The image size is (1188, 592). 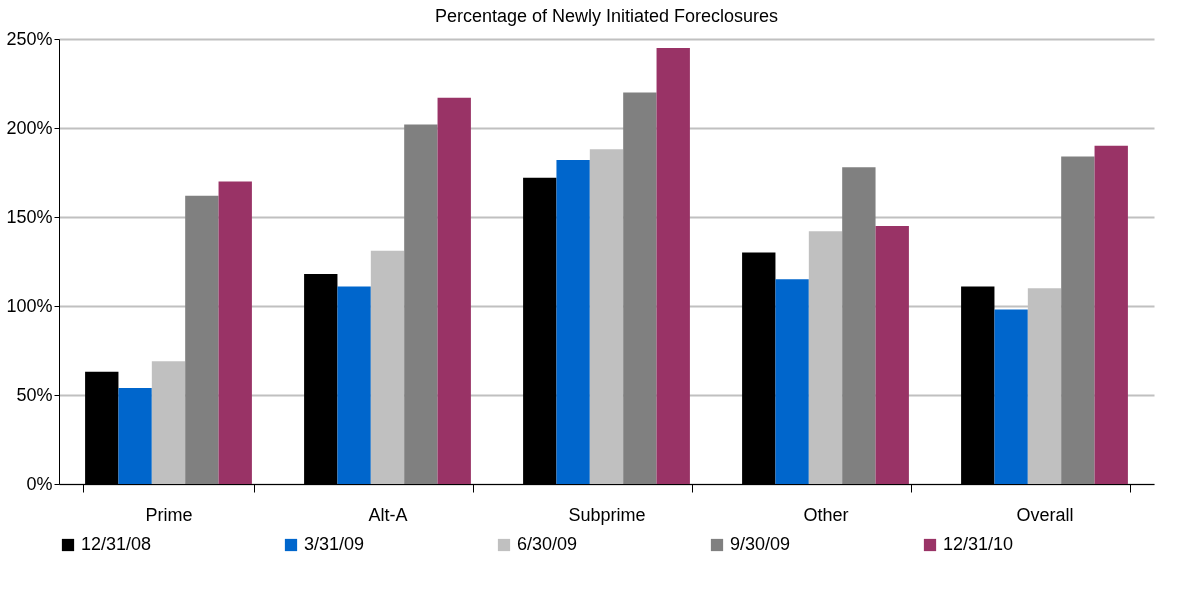 I want to click on legend-label: 12/31/08, so click(x=116, y=544).